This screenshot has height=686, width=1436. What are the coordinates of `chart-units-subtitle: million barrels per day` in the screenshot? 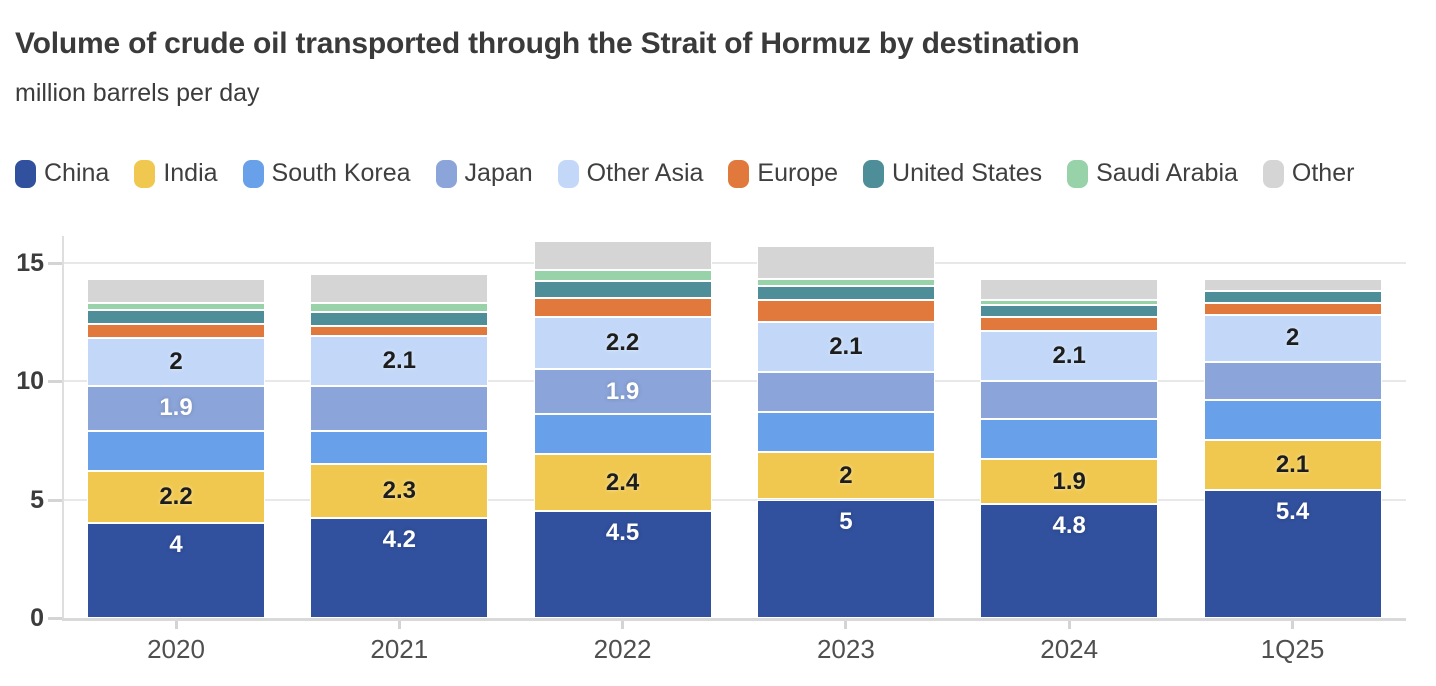 It's located at (137, 93).